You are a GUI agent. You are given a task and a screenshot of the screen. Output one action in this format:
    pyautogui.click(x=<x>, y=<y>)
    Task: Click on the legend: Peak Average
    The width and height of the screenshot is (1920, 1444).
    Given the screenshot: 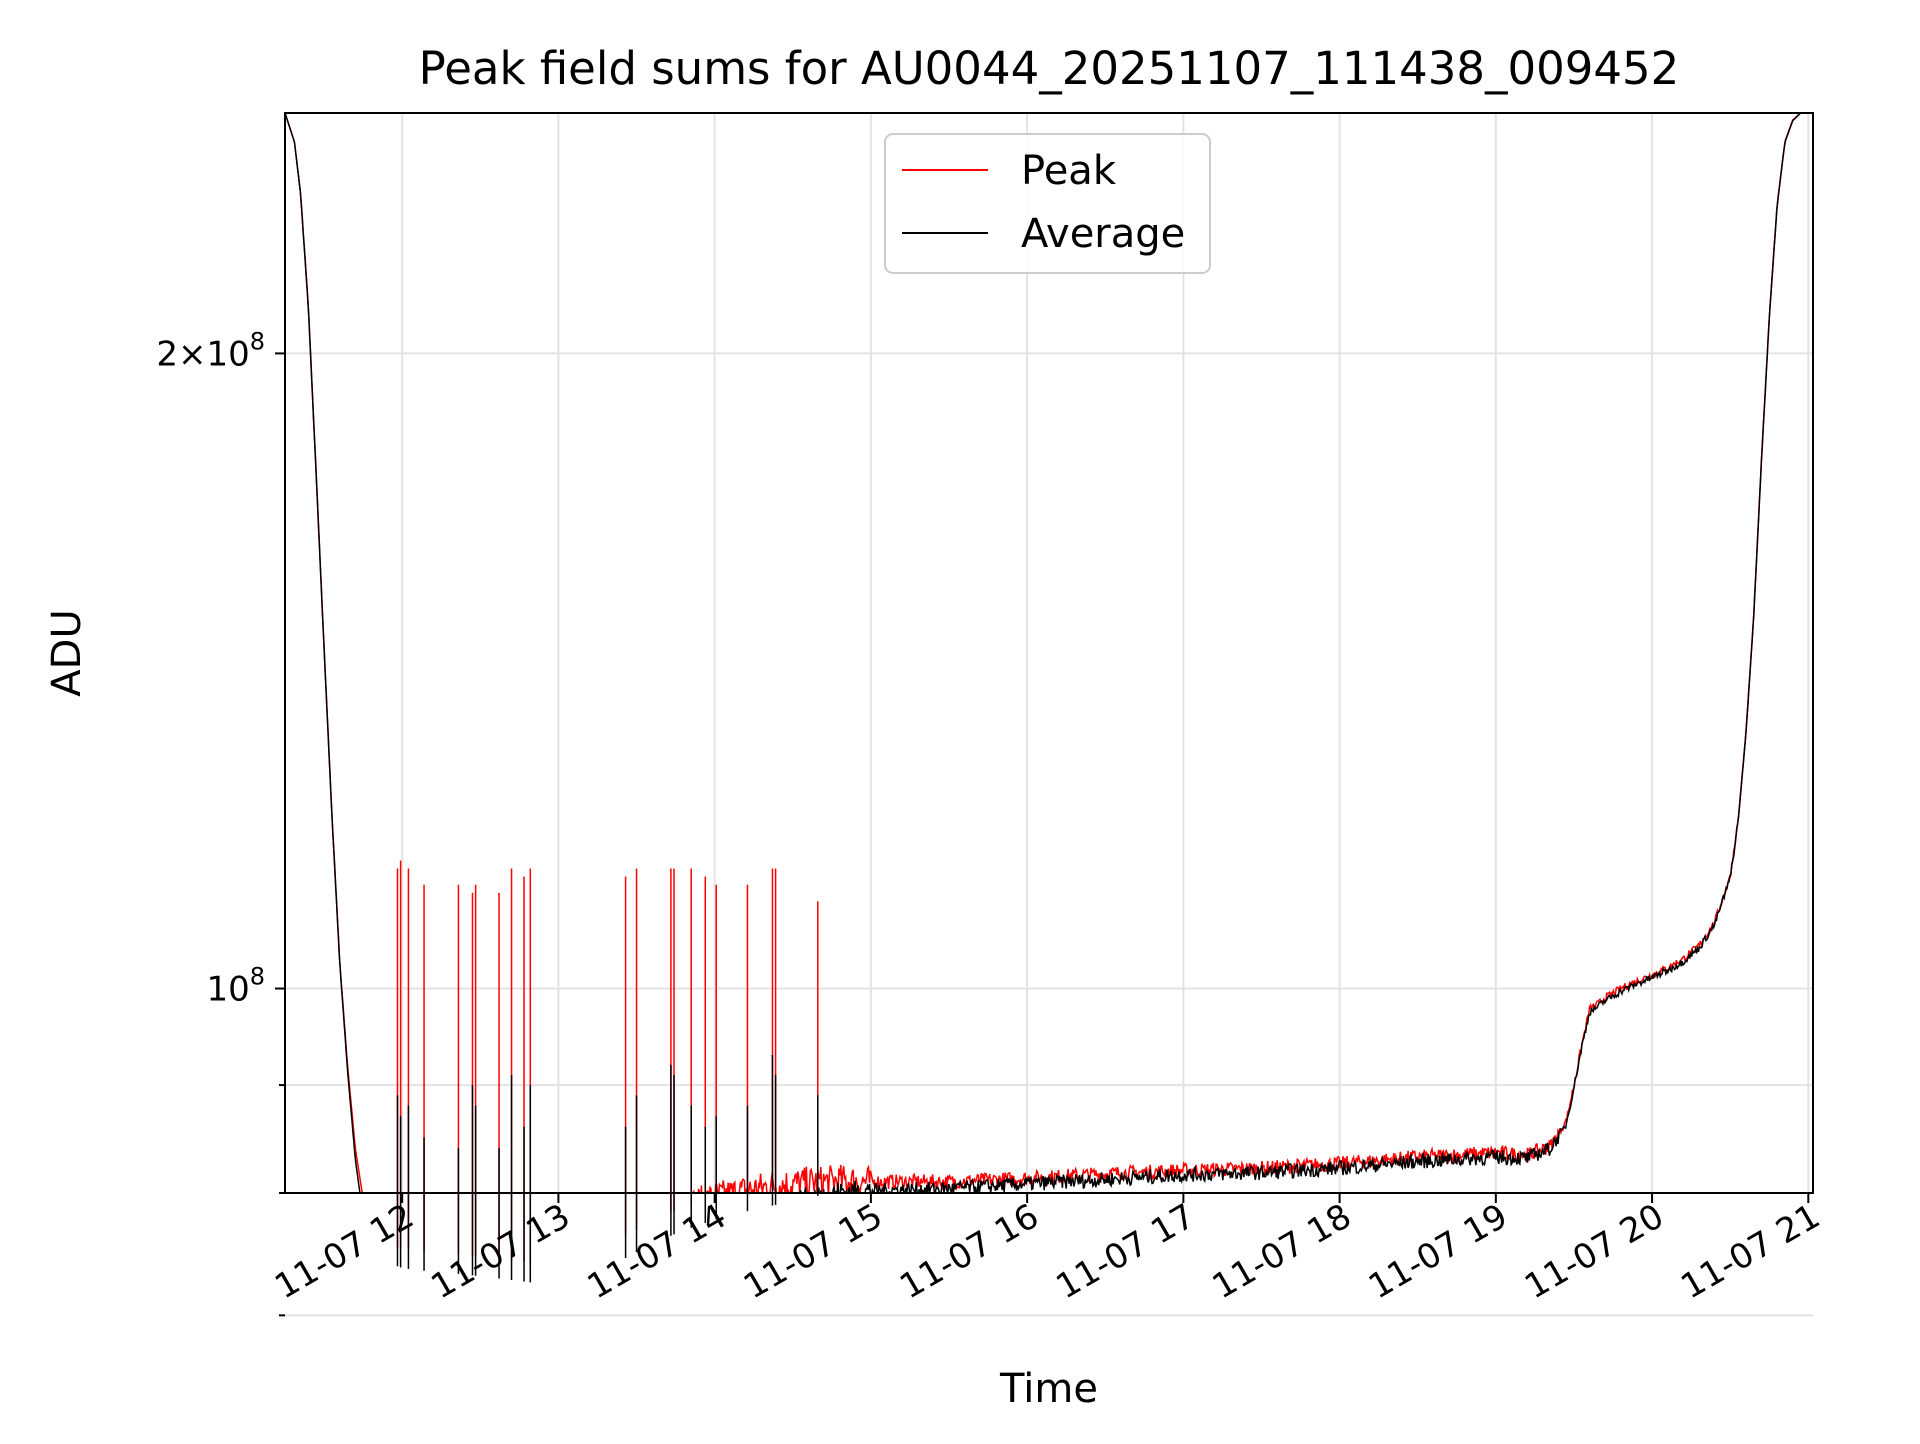 What is the action you would take?
    pyautogui.click(x=1047, y=203)
    